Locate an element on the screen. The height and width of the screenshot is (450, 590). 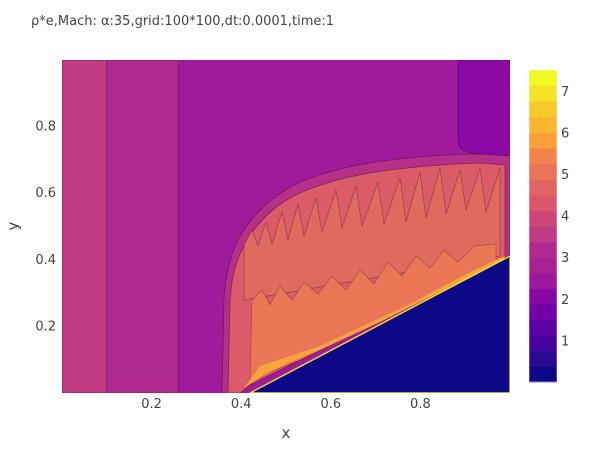
region-second-band is located at coordinates (142, 226).